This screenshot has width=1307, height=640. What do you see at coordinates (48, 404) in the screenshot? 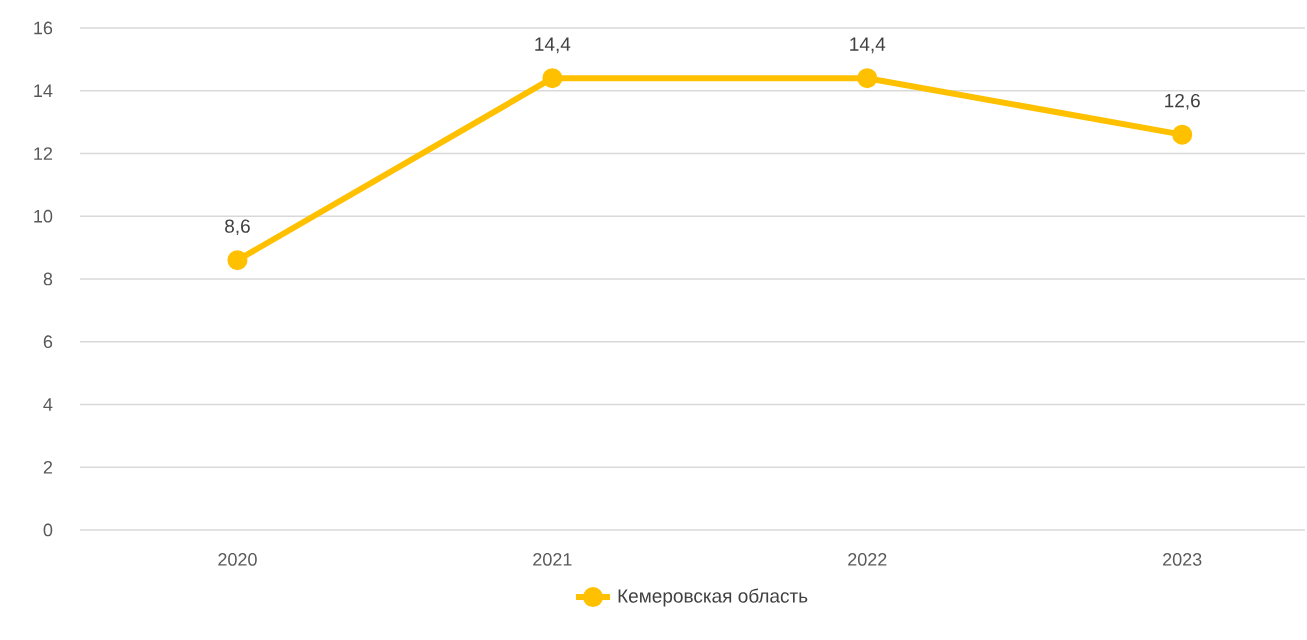
I see `y-tick-label: 4` at bounding box center [48, 404].